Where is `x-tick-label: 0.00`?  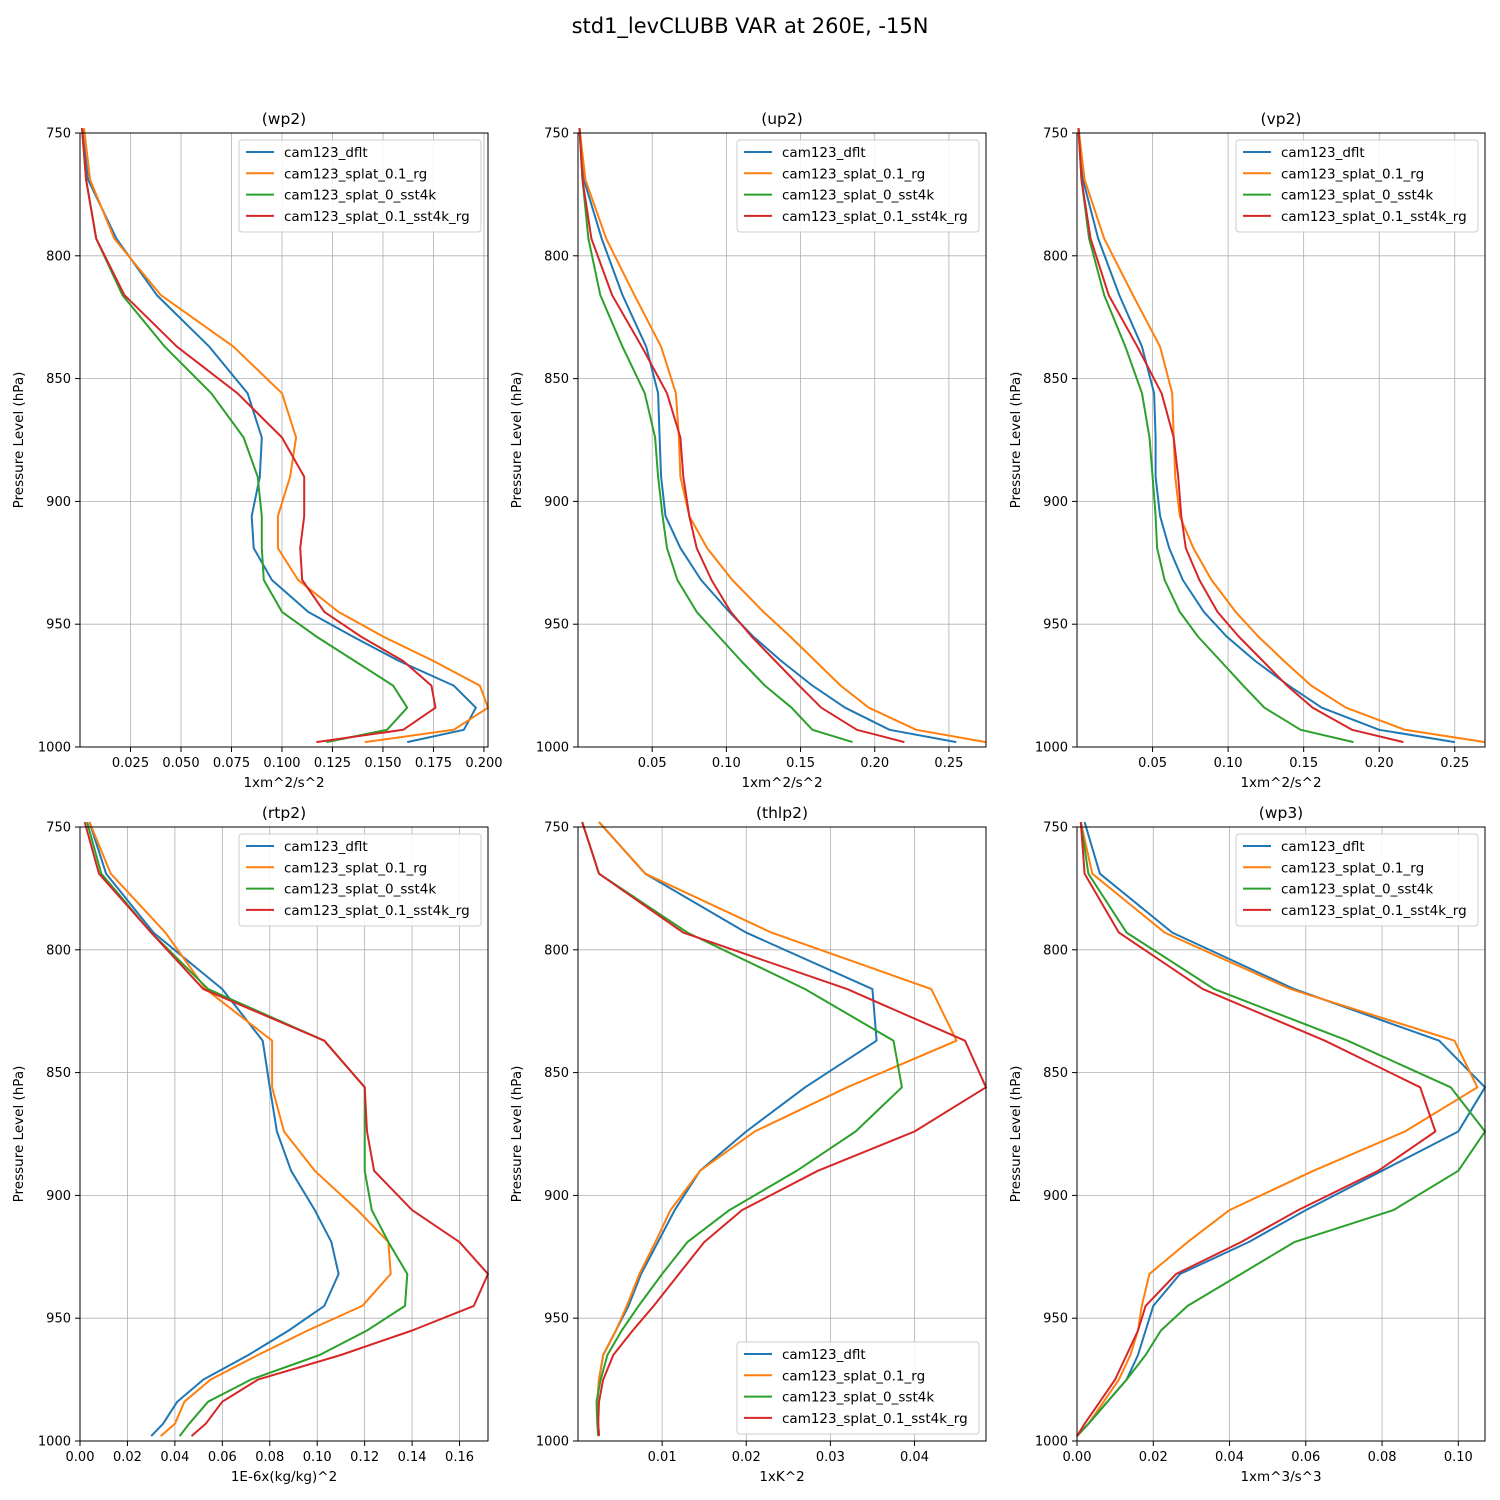
x-tick-label: 0.00 is located at coordinates (80, 1457).